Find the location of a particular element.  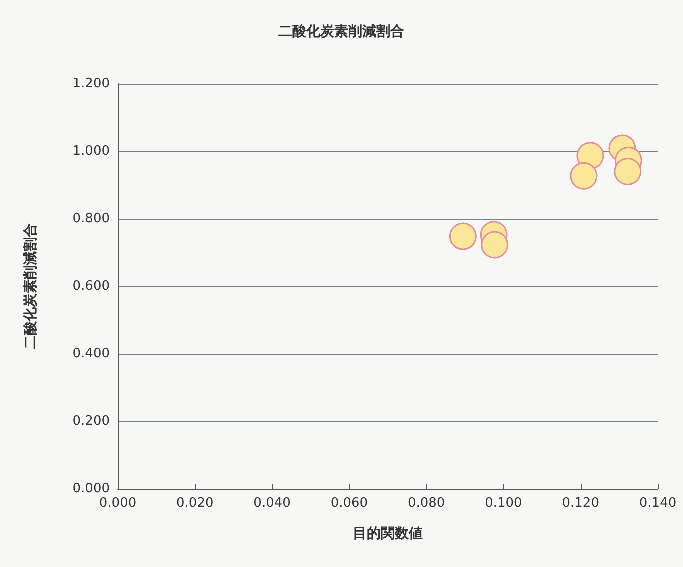

x-tick-label: 0.040 is located at coordinates (272, 503).